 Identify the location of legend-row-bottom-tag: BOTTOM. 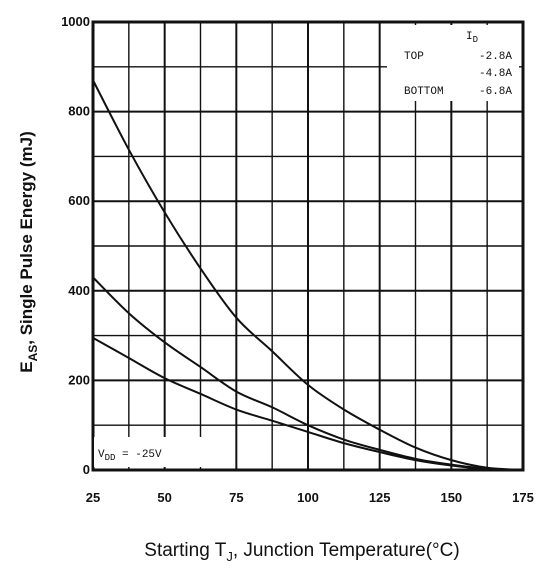
(424, 92).